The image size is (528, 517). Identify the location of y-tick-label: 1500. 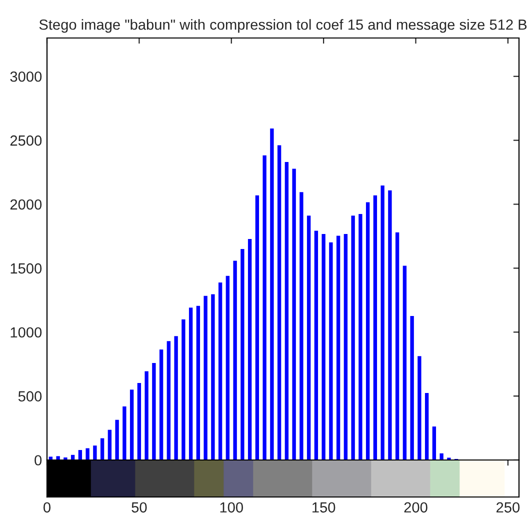
(26, 268).